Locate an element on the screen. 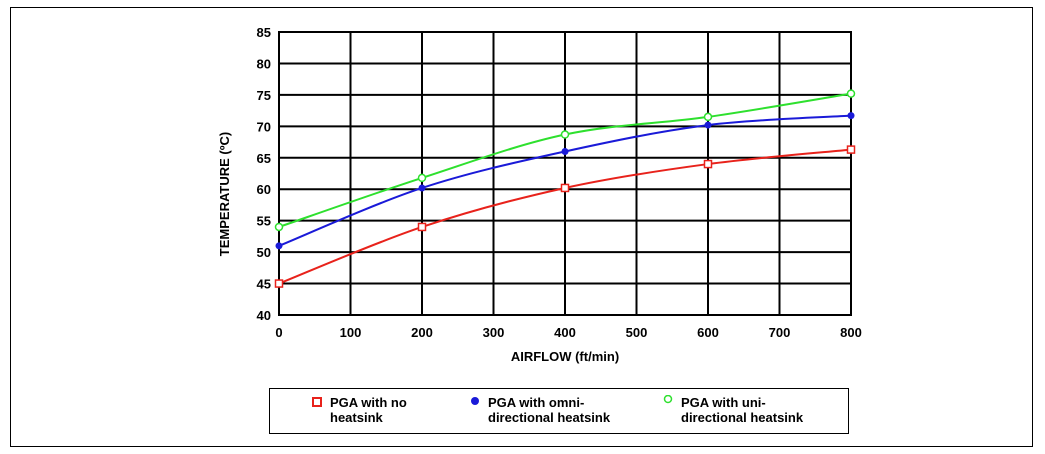 Image resolution: width=1045 pixels, height=454 pixels. y-tick-label: 40 is located at coordinates (264, 315).